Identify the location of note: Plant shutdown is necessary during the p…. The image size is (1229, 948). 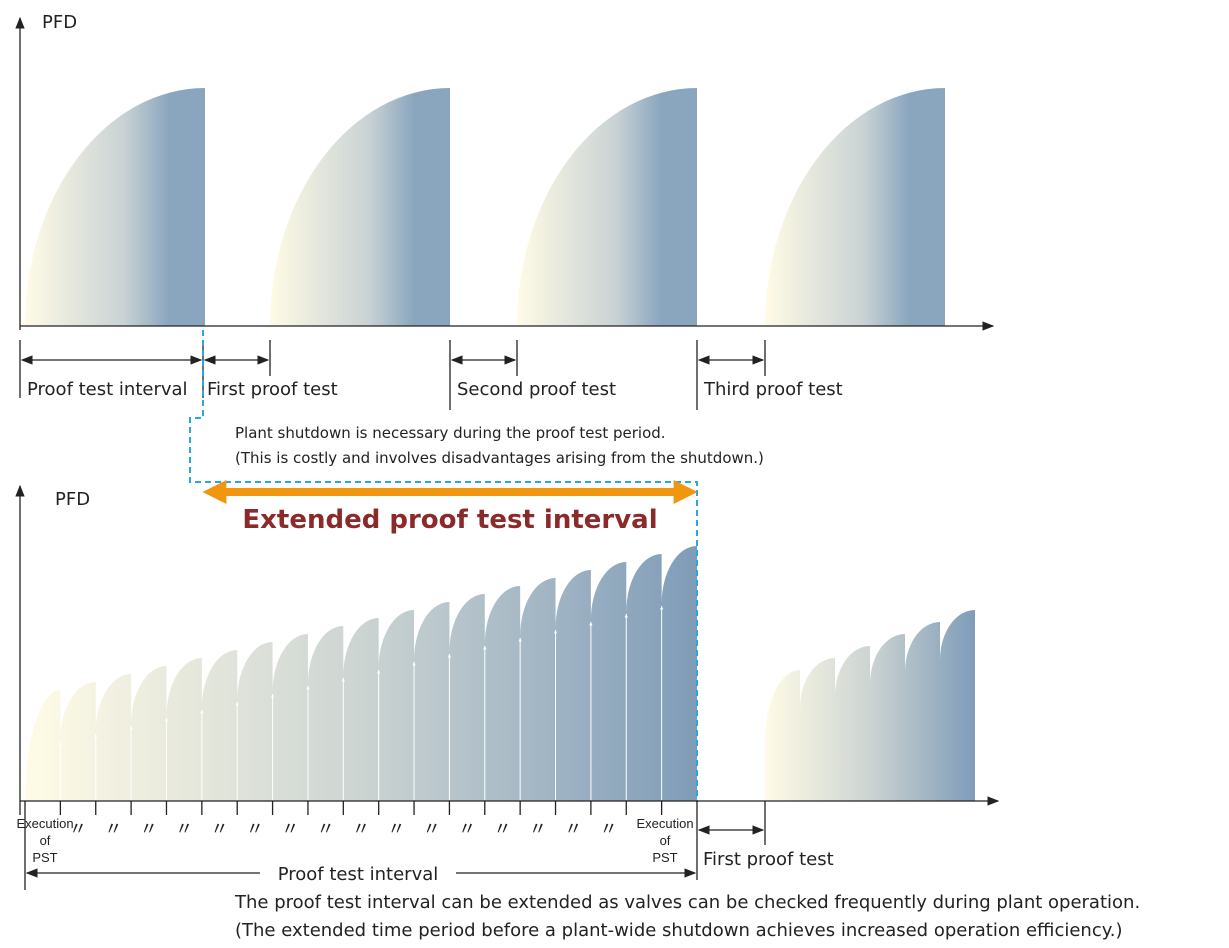
(450, 433).